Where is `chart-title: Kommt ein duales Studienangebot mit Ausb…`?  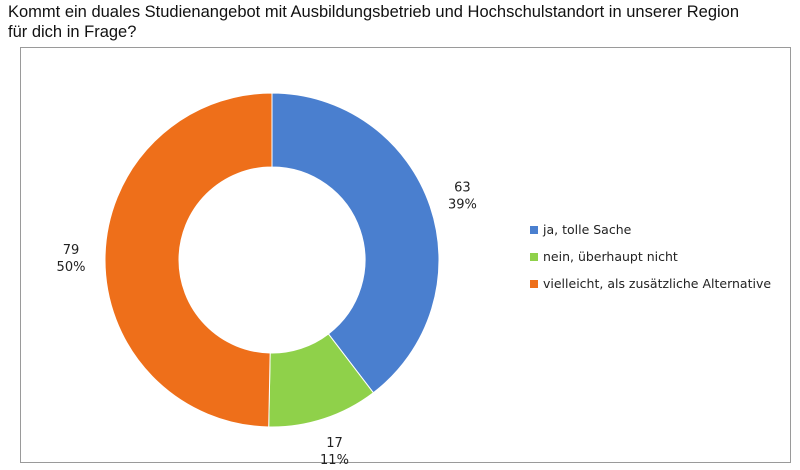 chart-title: Kommt ein duales Studienangebot mit Ausb… is located at coordinates (400, 22).